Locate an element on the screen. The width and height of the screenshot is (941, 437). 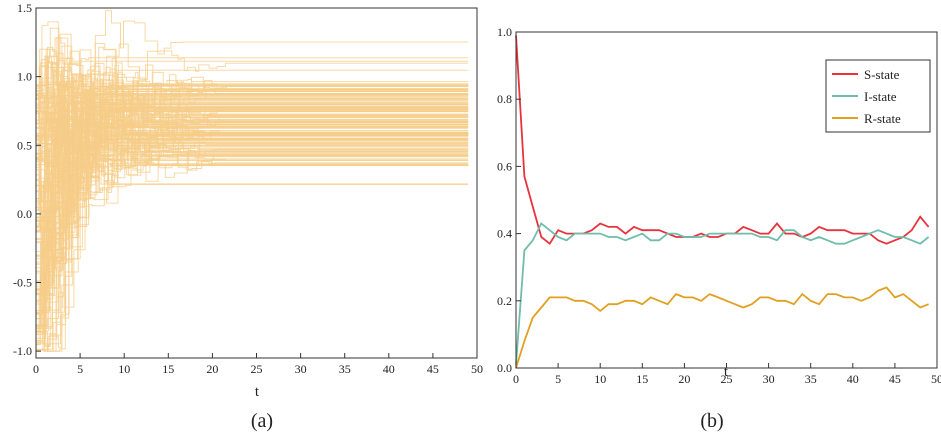
y-tick-label: -0.5 is located at coordinates (22, 283).